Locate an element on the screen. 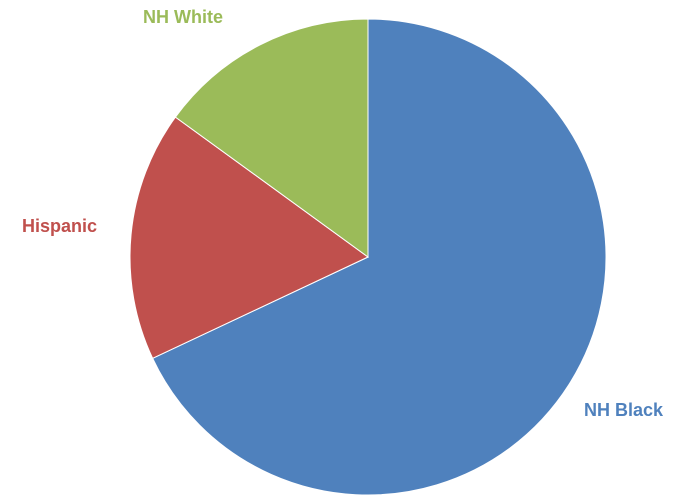 This screenshot has width=696, height=500. slice-label-nh-white: NH White is located at coordinates (183, 17).